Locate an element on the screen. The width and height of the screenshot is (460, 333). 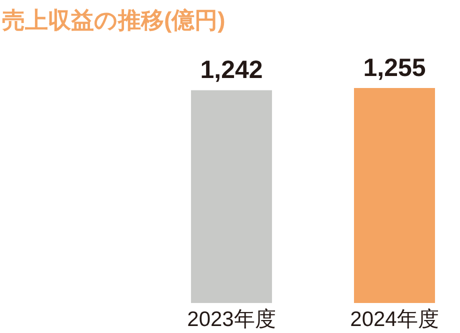
chart-title: 売上収益の推移(億円) is located at coordinates (114, 20).